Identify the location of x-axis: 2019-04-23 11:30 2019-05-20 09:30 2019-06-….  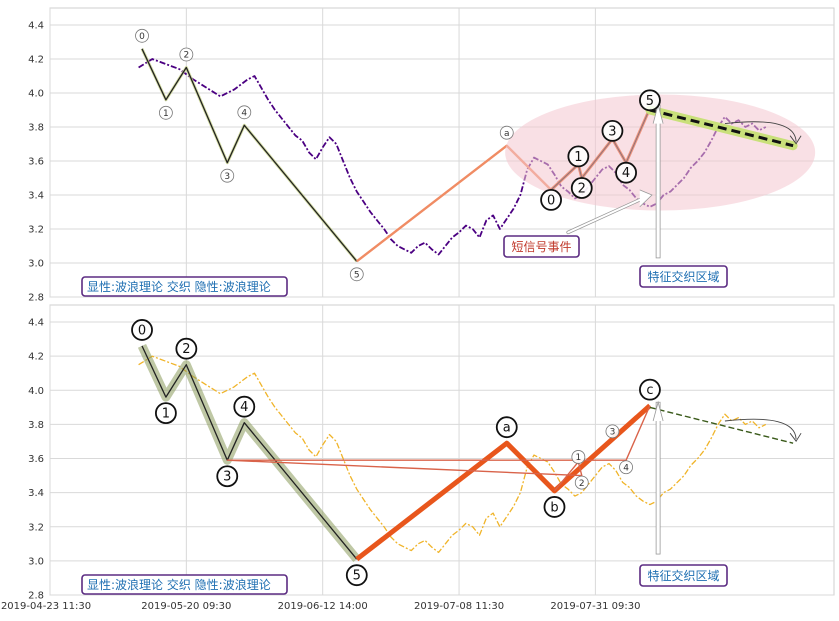
(321, 606).